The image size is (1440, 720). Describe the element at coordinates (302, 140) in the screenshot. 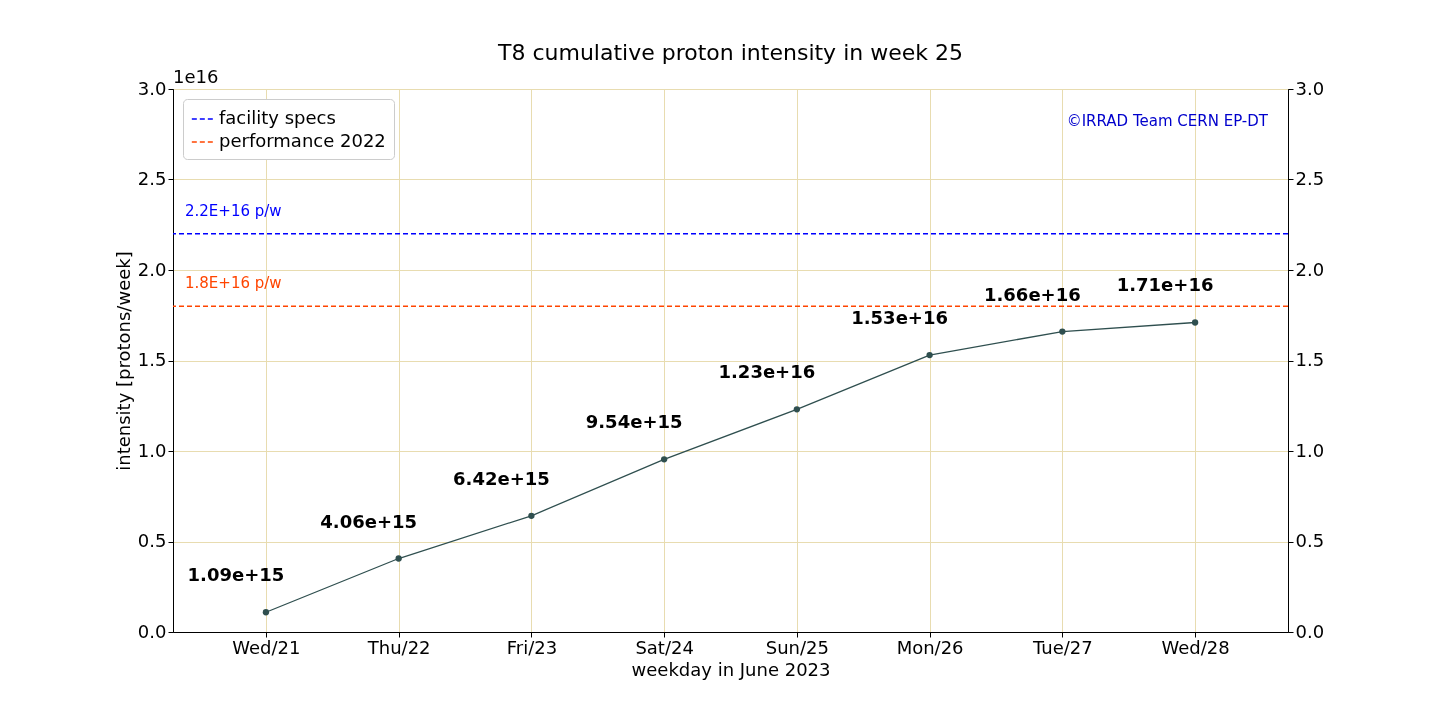

I see `legend-label: performance 2022` at that location.